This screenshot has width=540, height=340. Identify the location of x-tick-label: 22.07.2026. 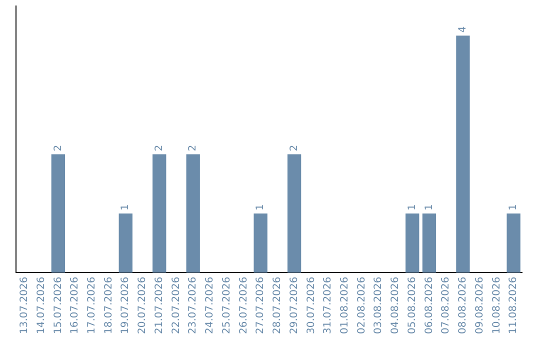
(176, 305).